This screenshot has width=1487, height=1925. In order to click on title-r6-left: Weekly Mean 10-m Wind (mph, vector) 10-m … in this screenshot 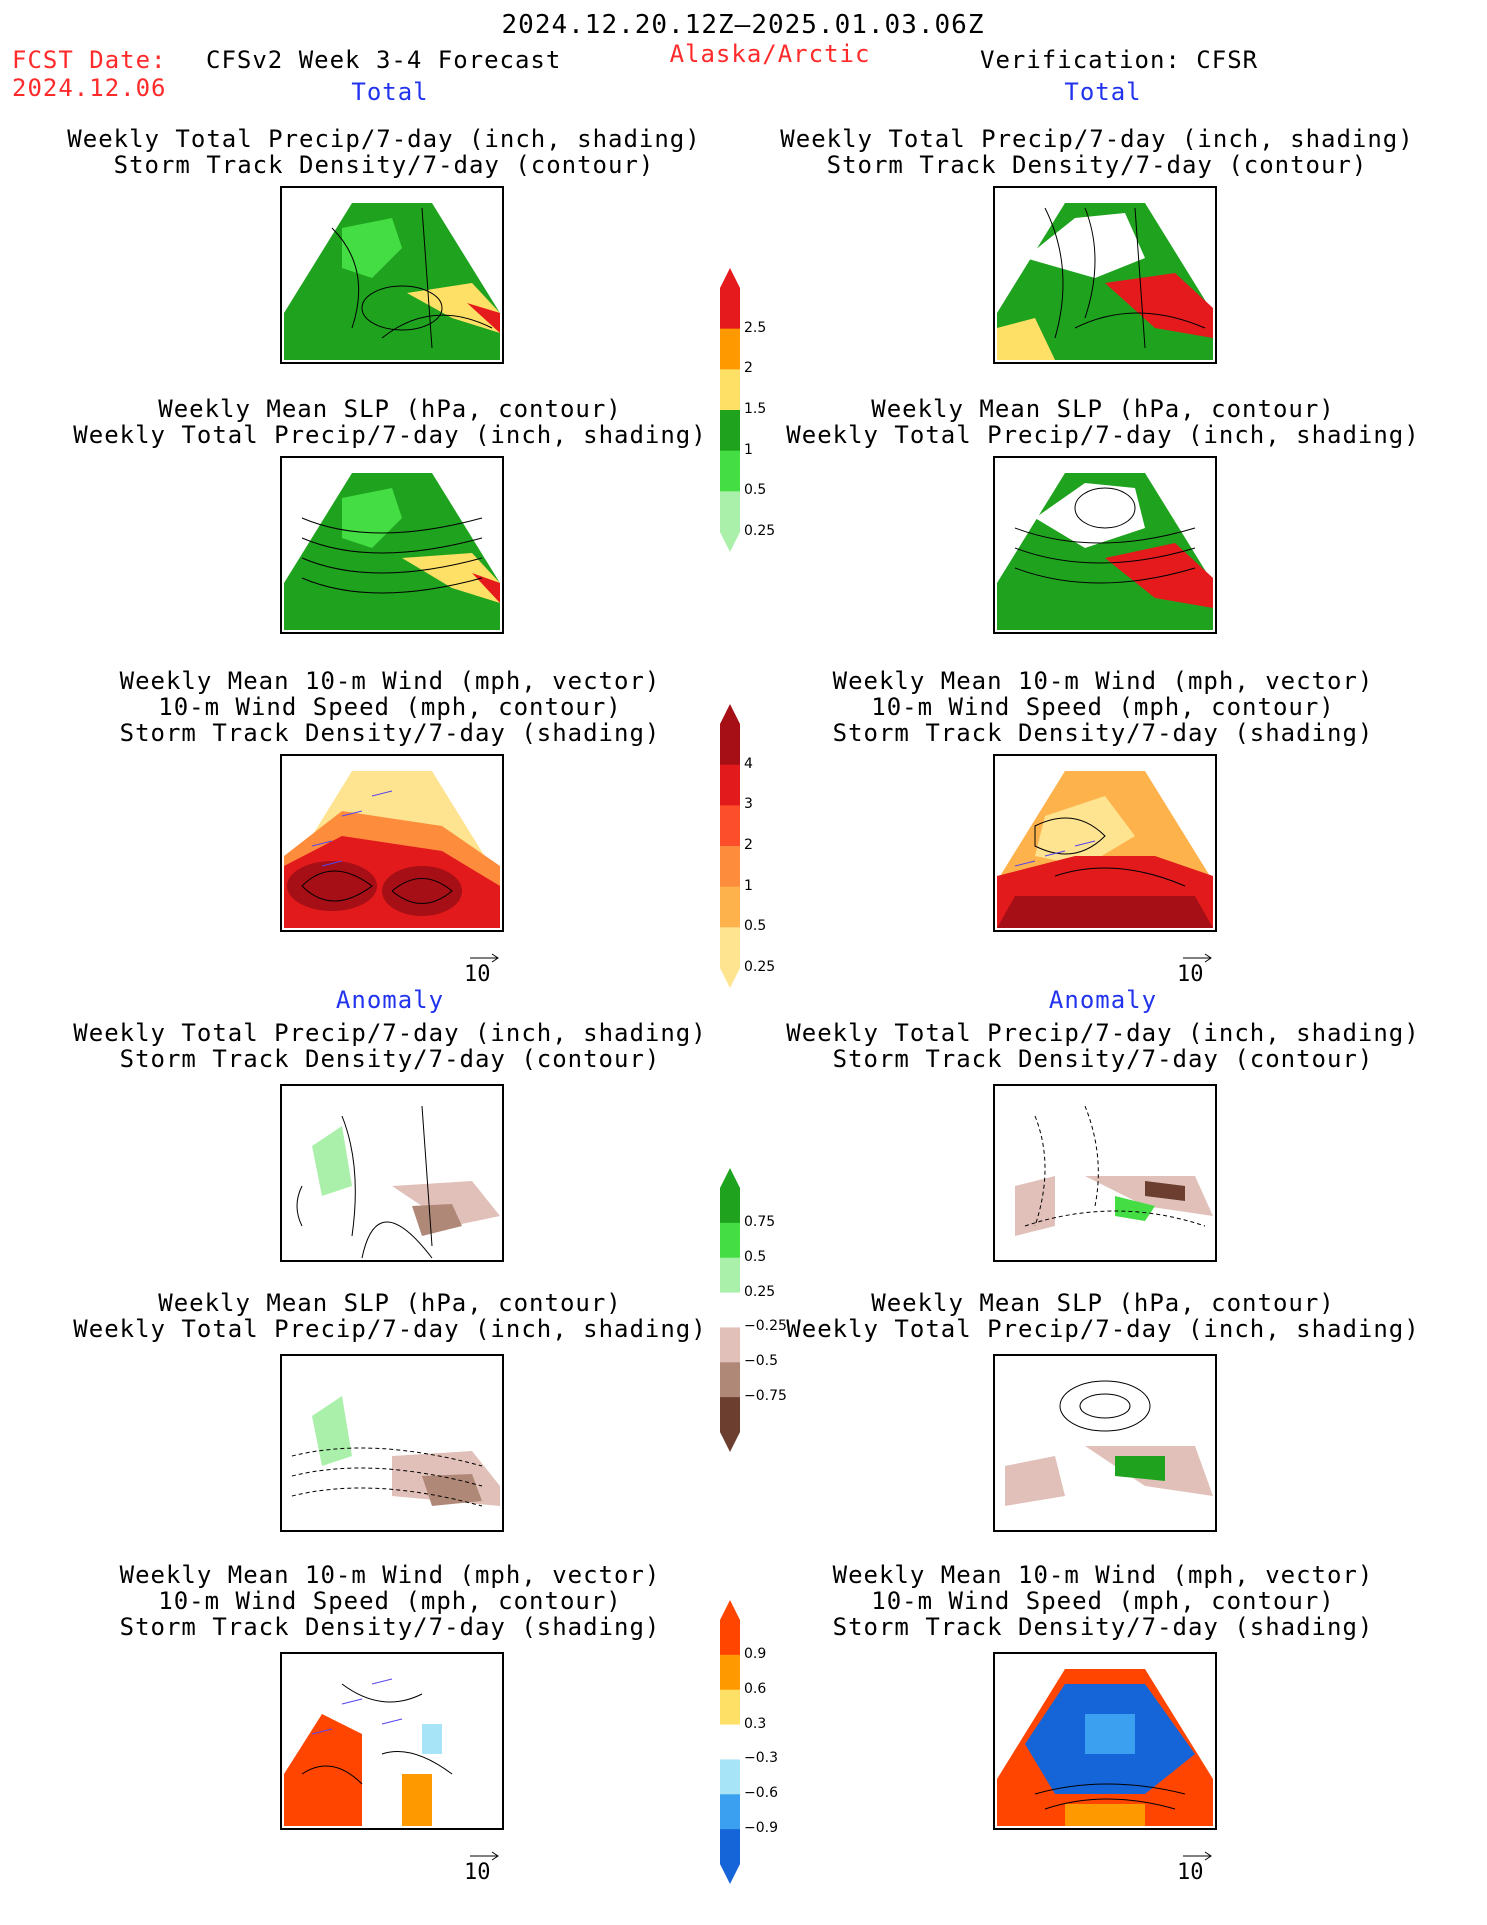, I will do `click(390, 1601)`.